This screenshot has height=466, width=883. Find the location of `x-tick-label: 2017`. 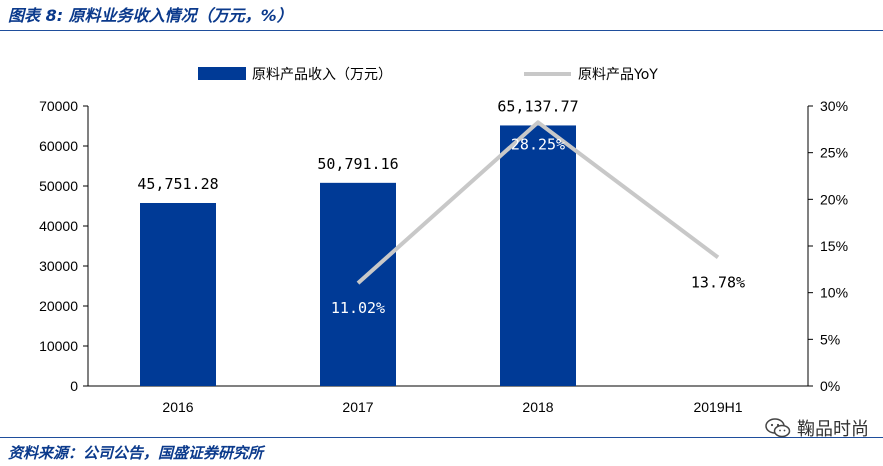

x-tick-label: 2017 is located at coordinates (357, 407).